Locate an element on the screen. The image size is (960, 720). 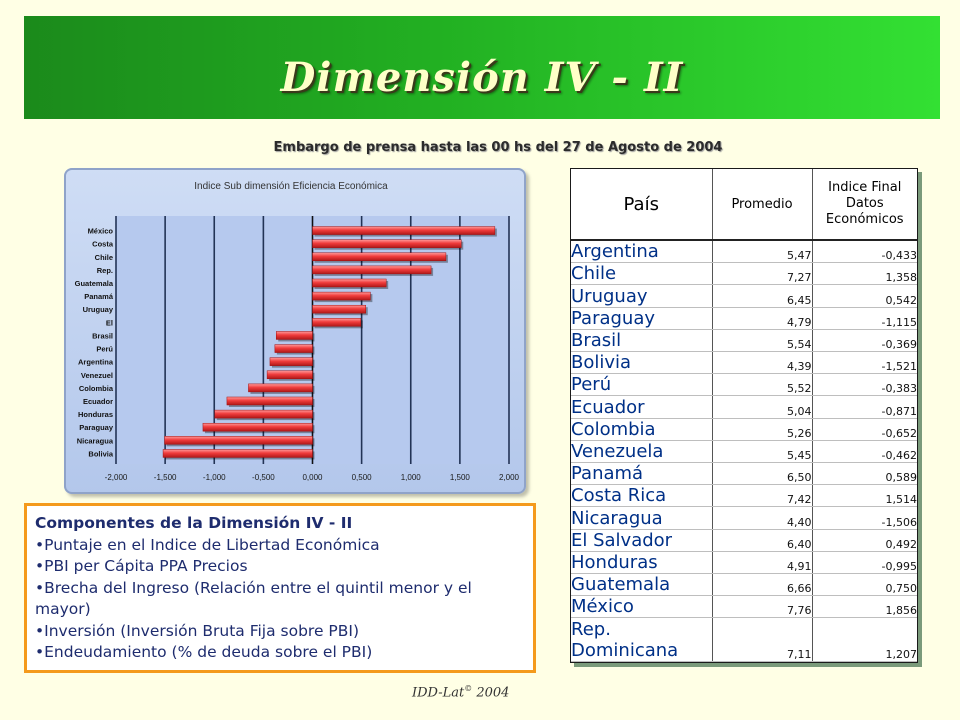
promedio-cell: 5,45 is located at coordinates (762, 452).